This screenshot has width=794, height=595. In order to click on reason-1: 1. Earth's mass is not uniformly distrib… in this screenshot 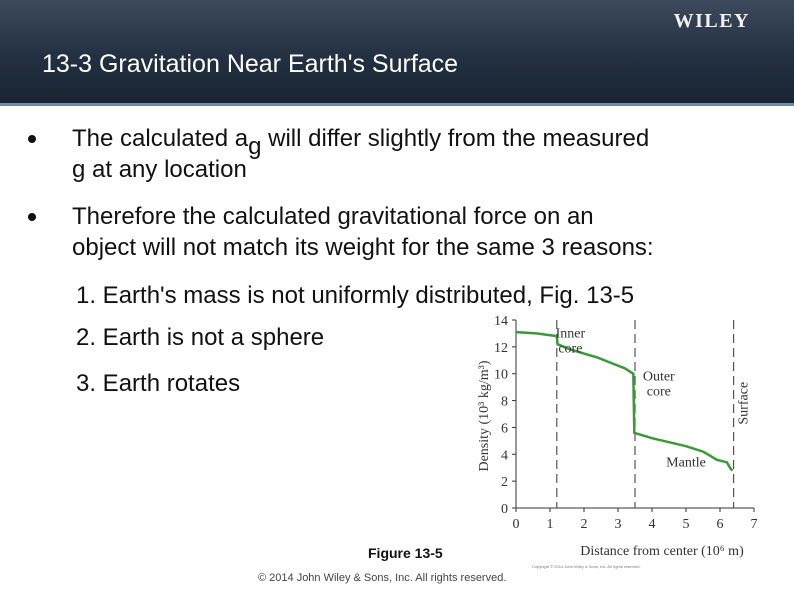, I will do `click(355, 295)`.